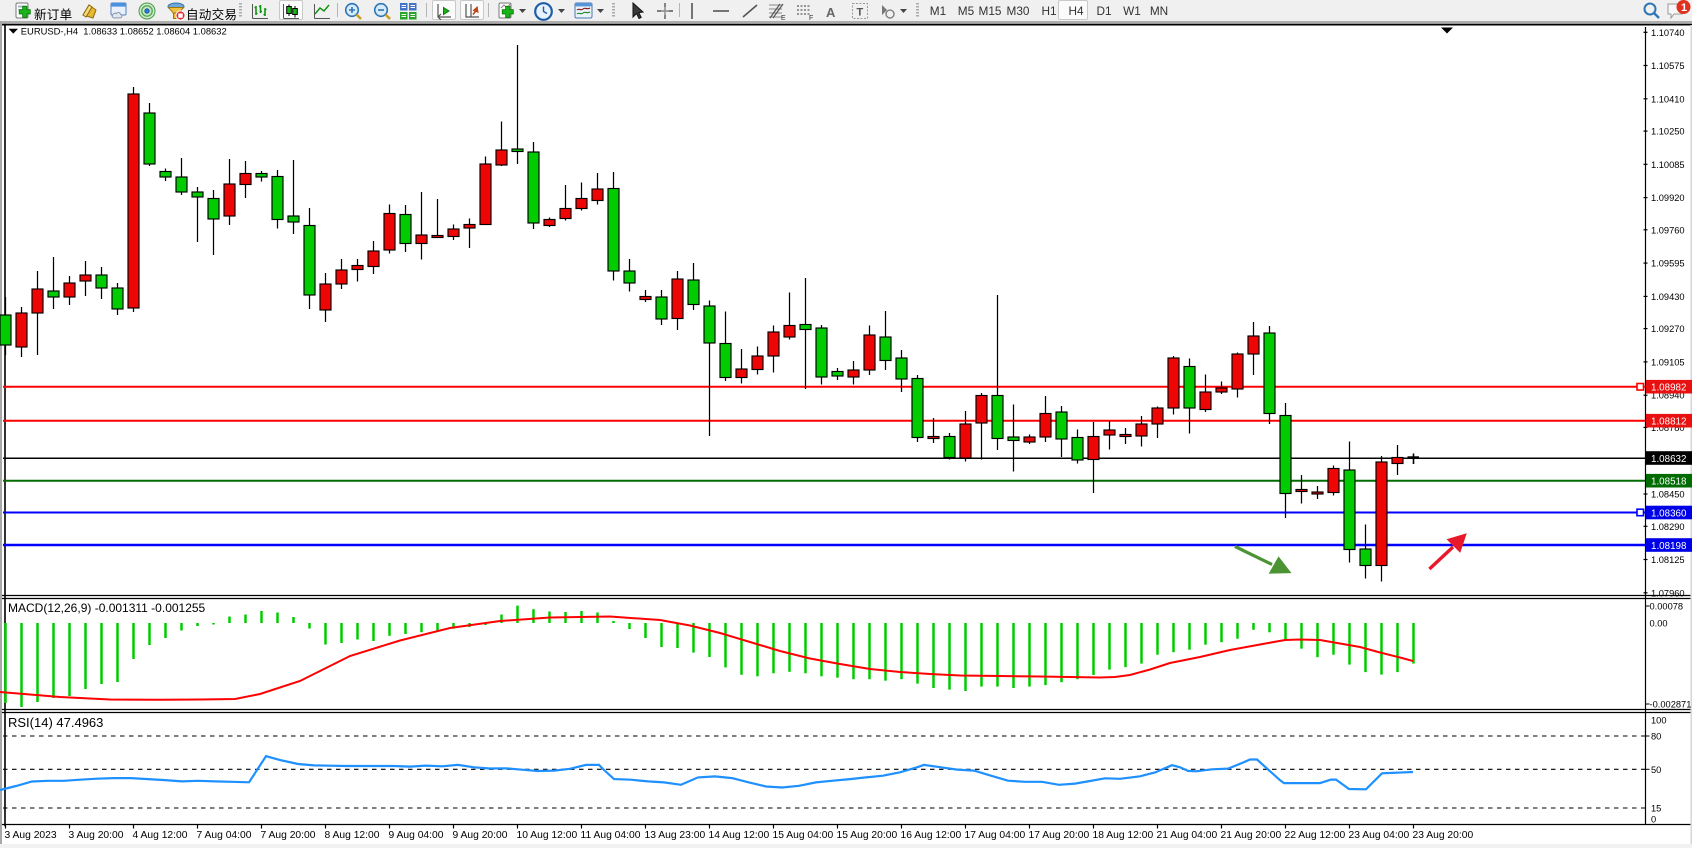  I want to click on svg-text: 100, so click(1659, 721).